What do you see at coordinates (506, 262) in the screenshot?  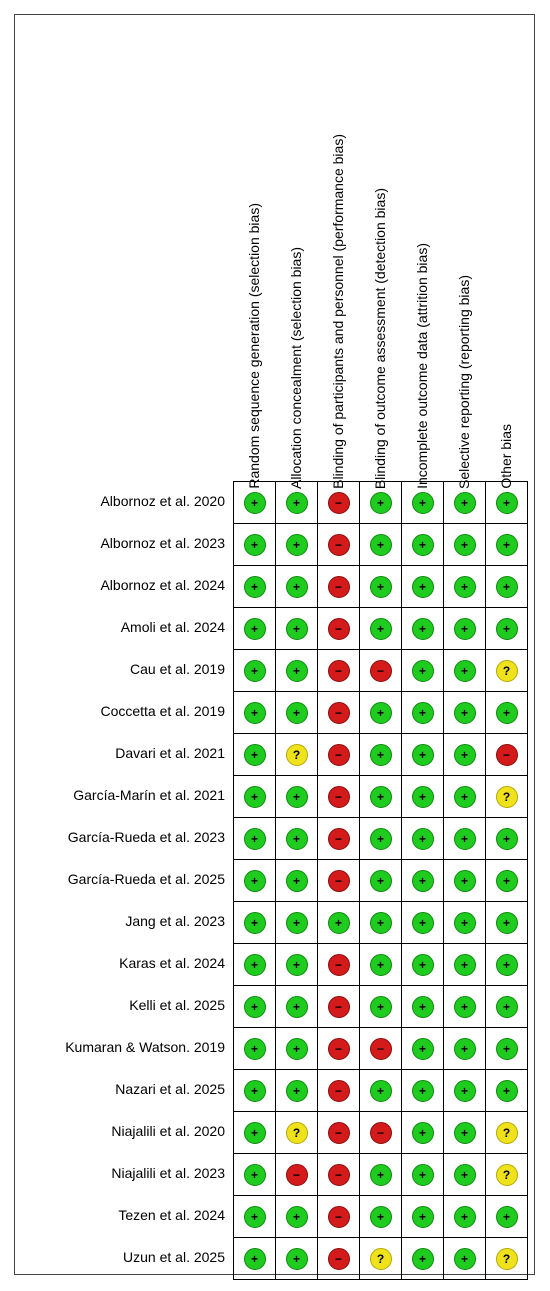 I see `domain-header: Other bias` at bounding box center [506, 262].